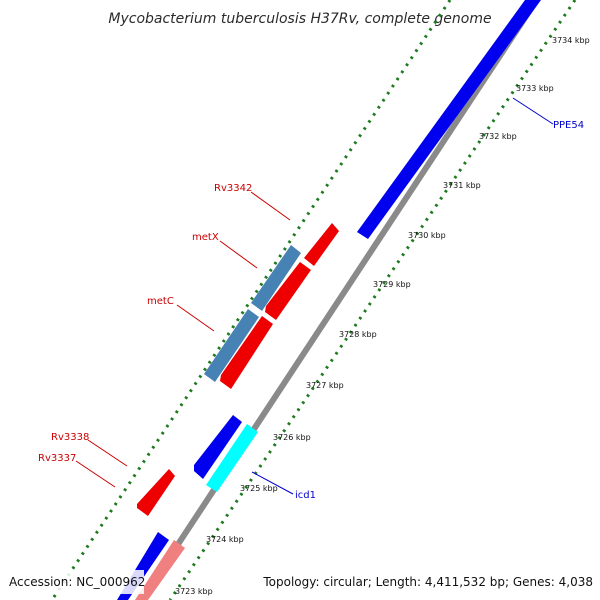 This screenshot has height=600, width=600. I want to click on gene-feature-steelblue-lower, so click(231, 345).